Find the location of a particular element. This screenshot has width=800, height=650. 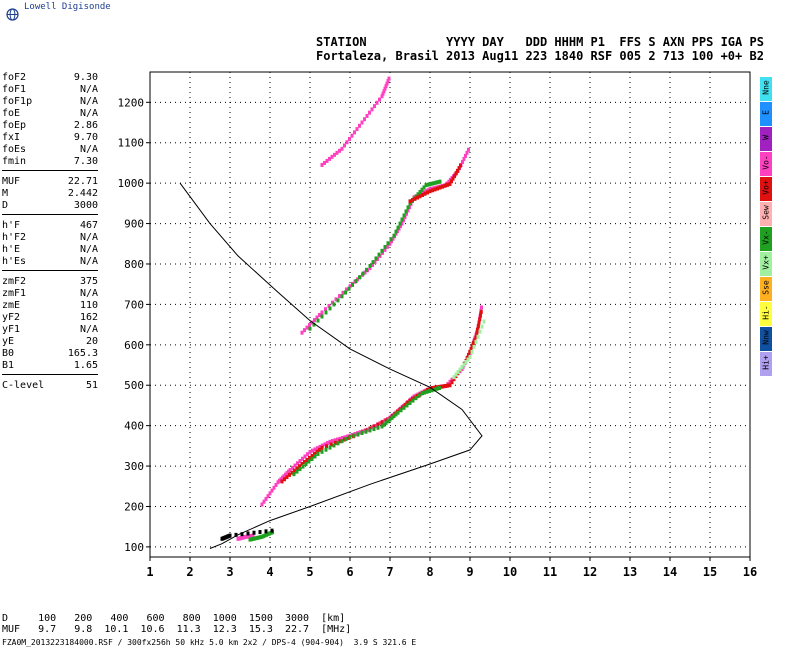

legend-label: Sse is located at coordinates (766, 287).